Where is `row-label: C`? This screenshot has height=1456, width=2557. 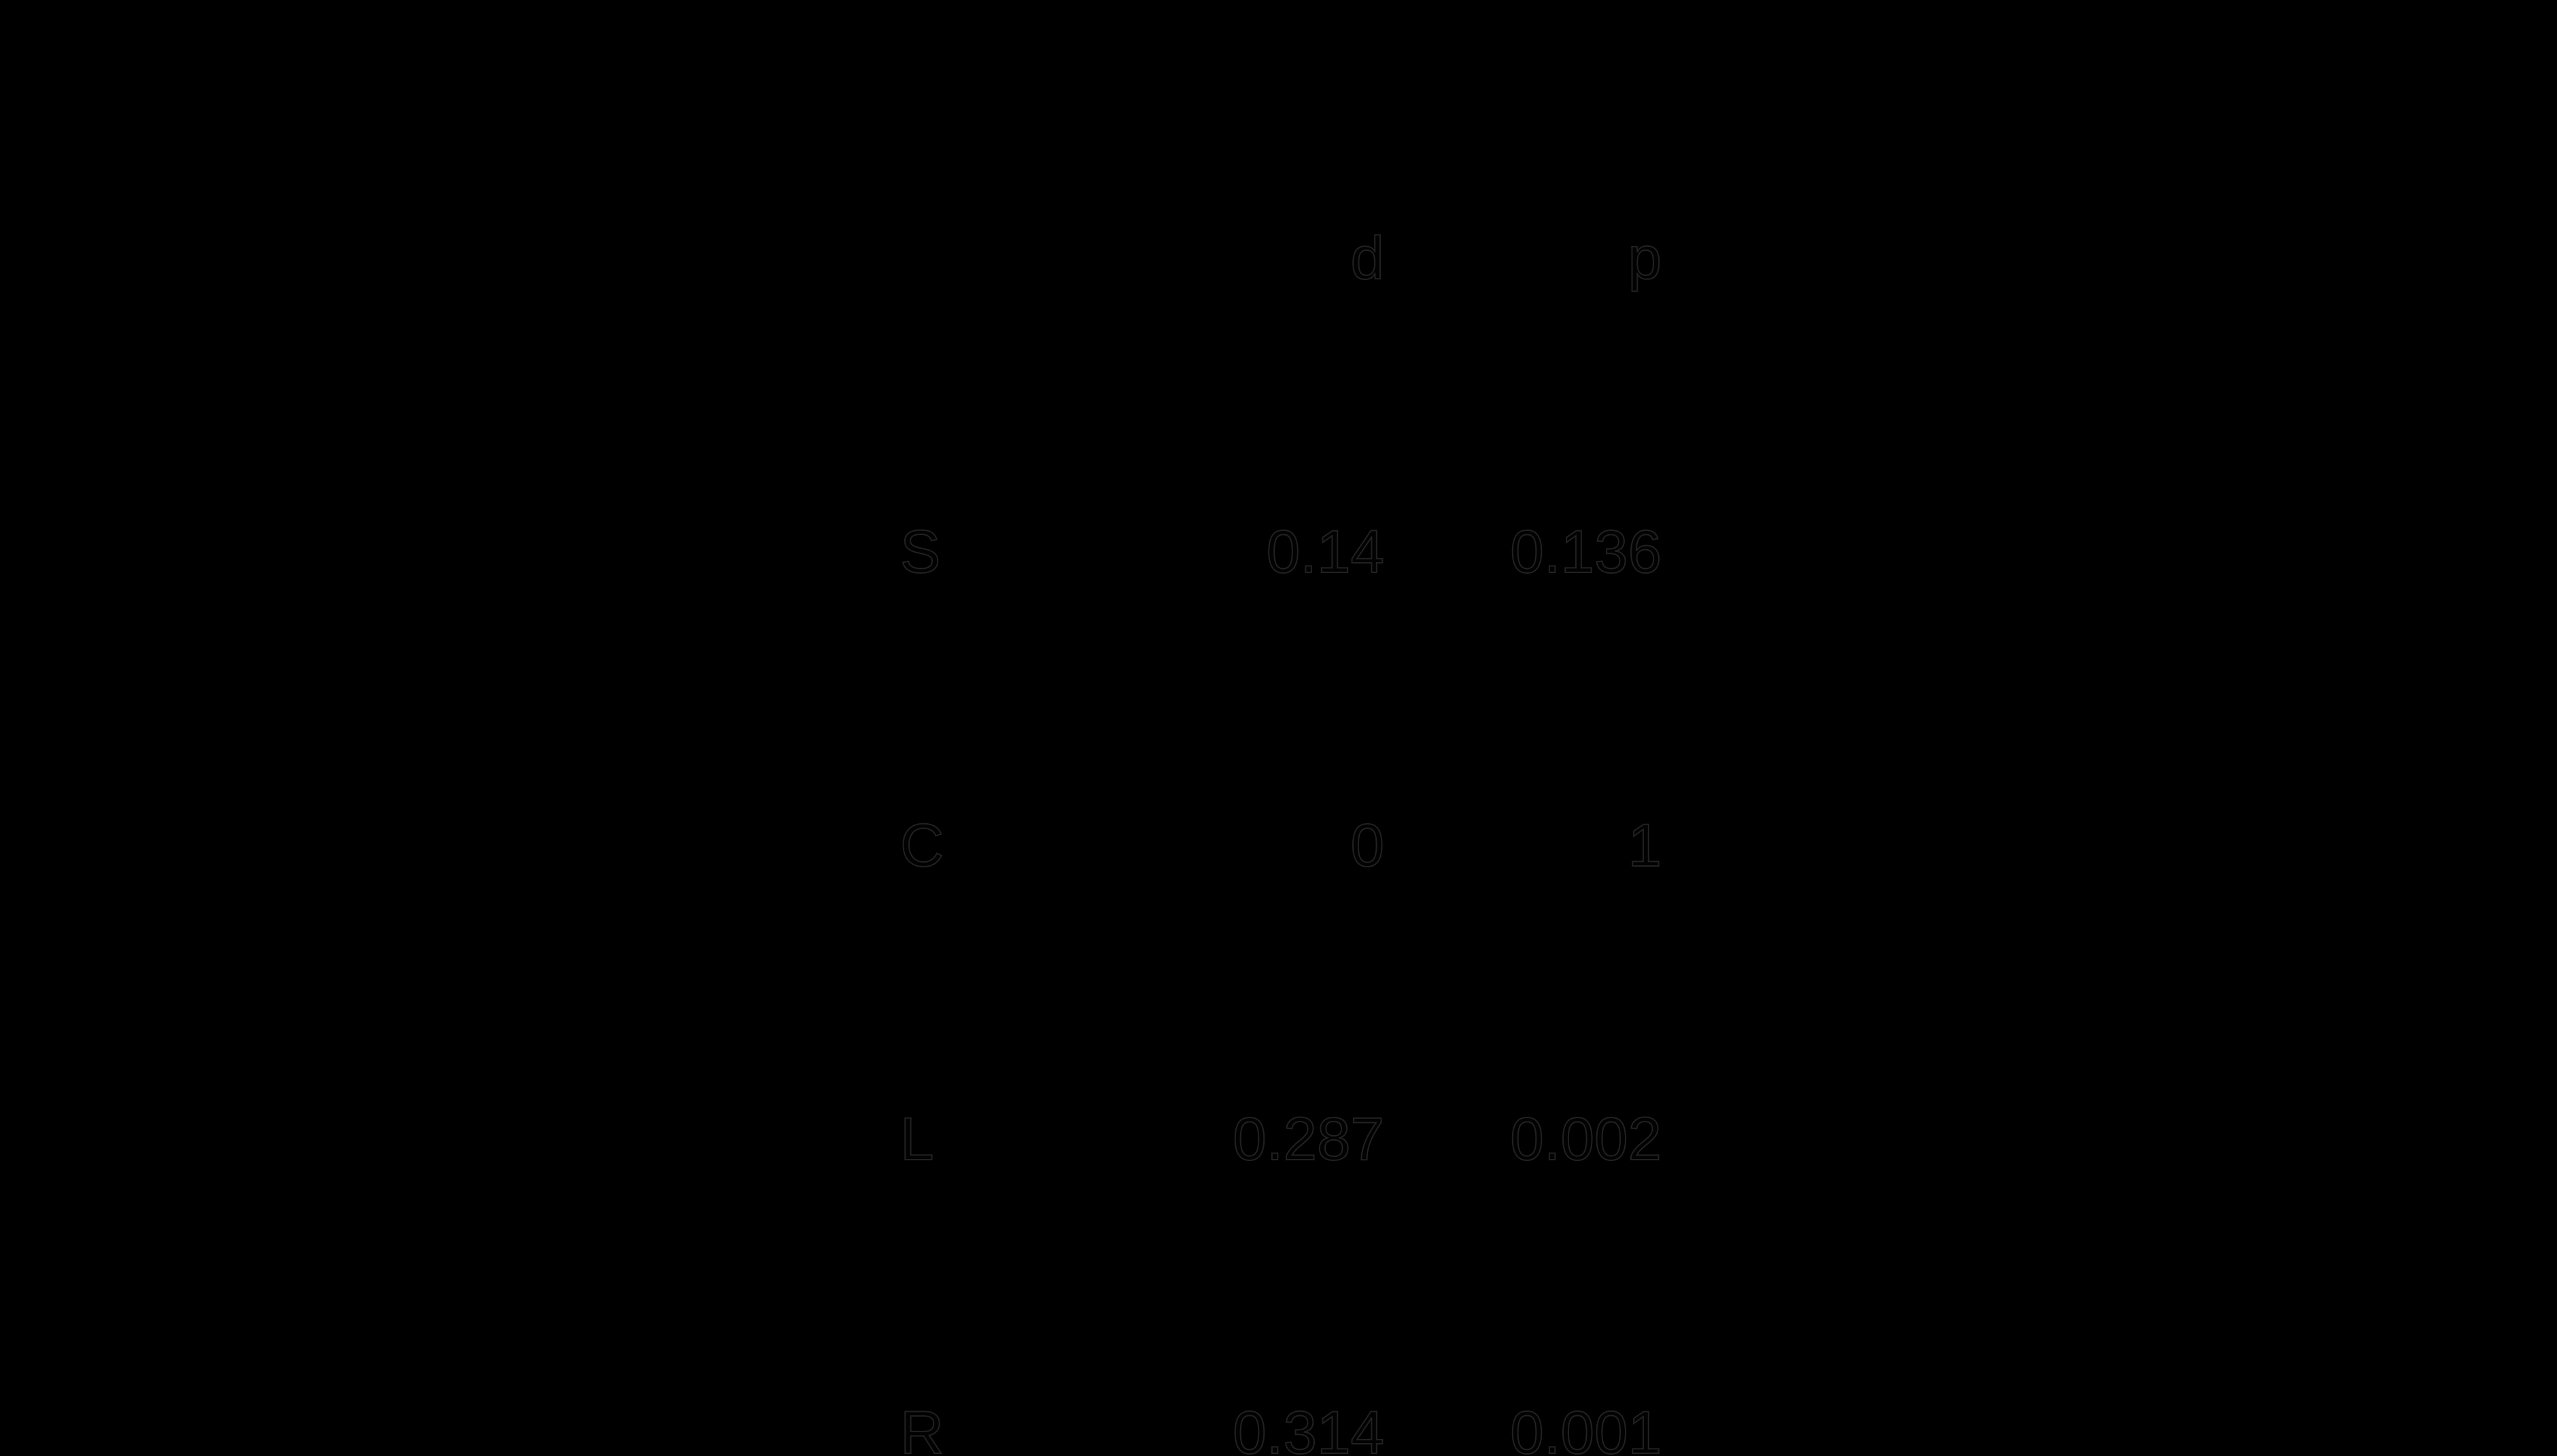
row-label: C is located at coordinates (921, 845).